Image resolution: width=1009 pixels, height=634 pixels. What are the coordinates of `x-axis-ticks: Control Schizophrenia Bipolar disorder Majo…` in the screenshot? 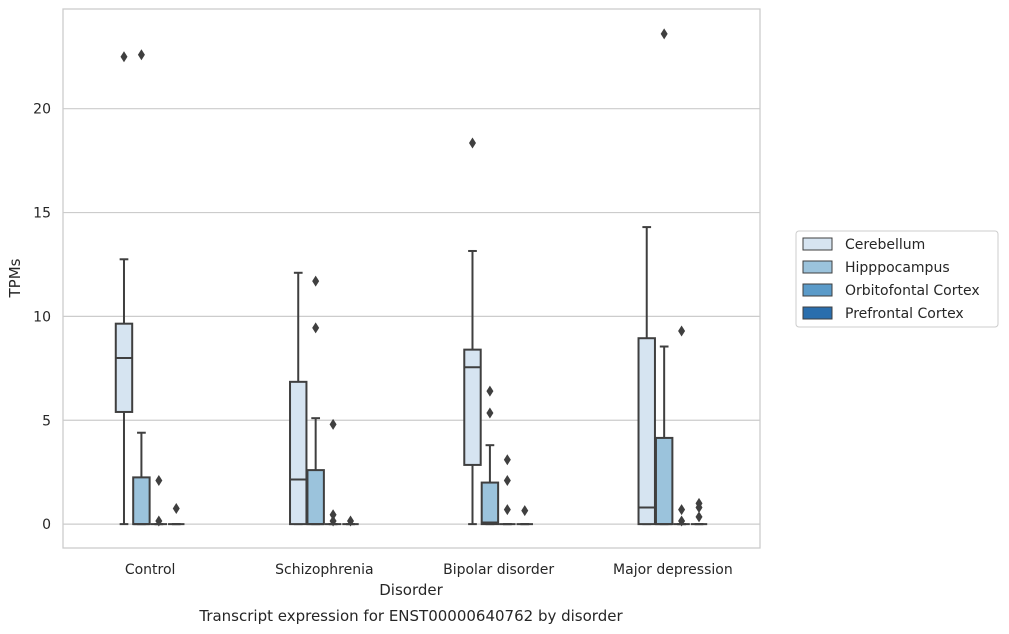 It's located at (429, 570).